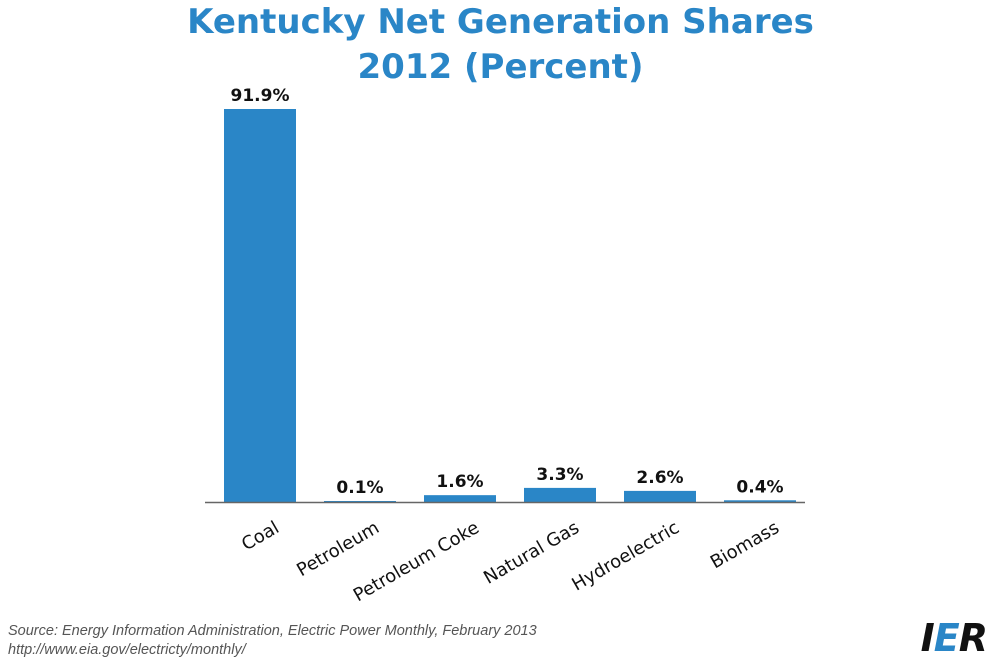 The height and width of the screenshot is (667, 1001). Describe the element at coordinates (338, 549) in the screenshot. I see `category-label: Petroleum` at that location.